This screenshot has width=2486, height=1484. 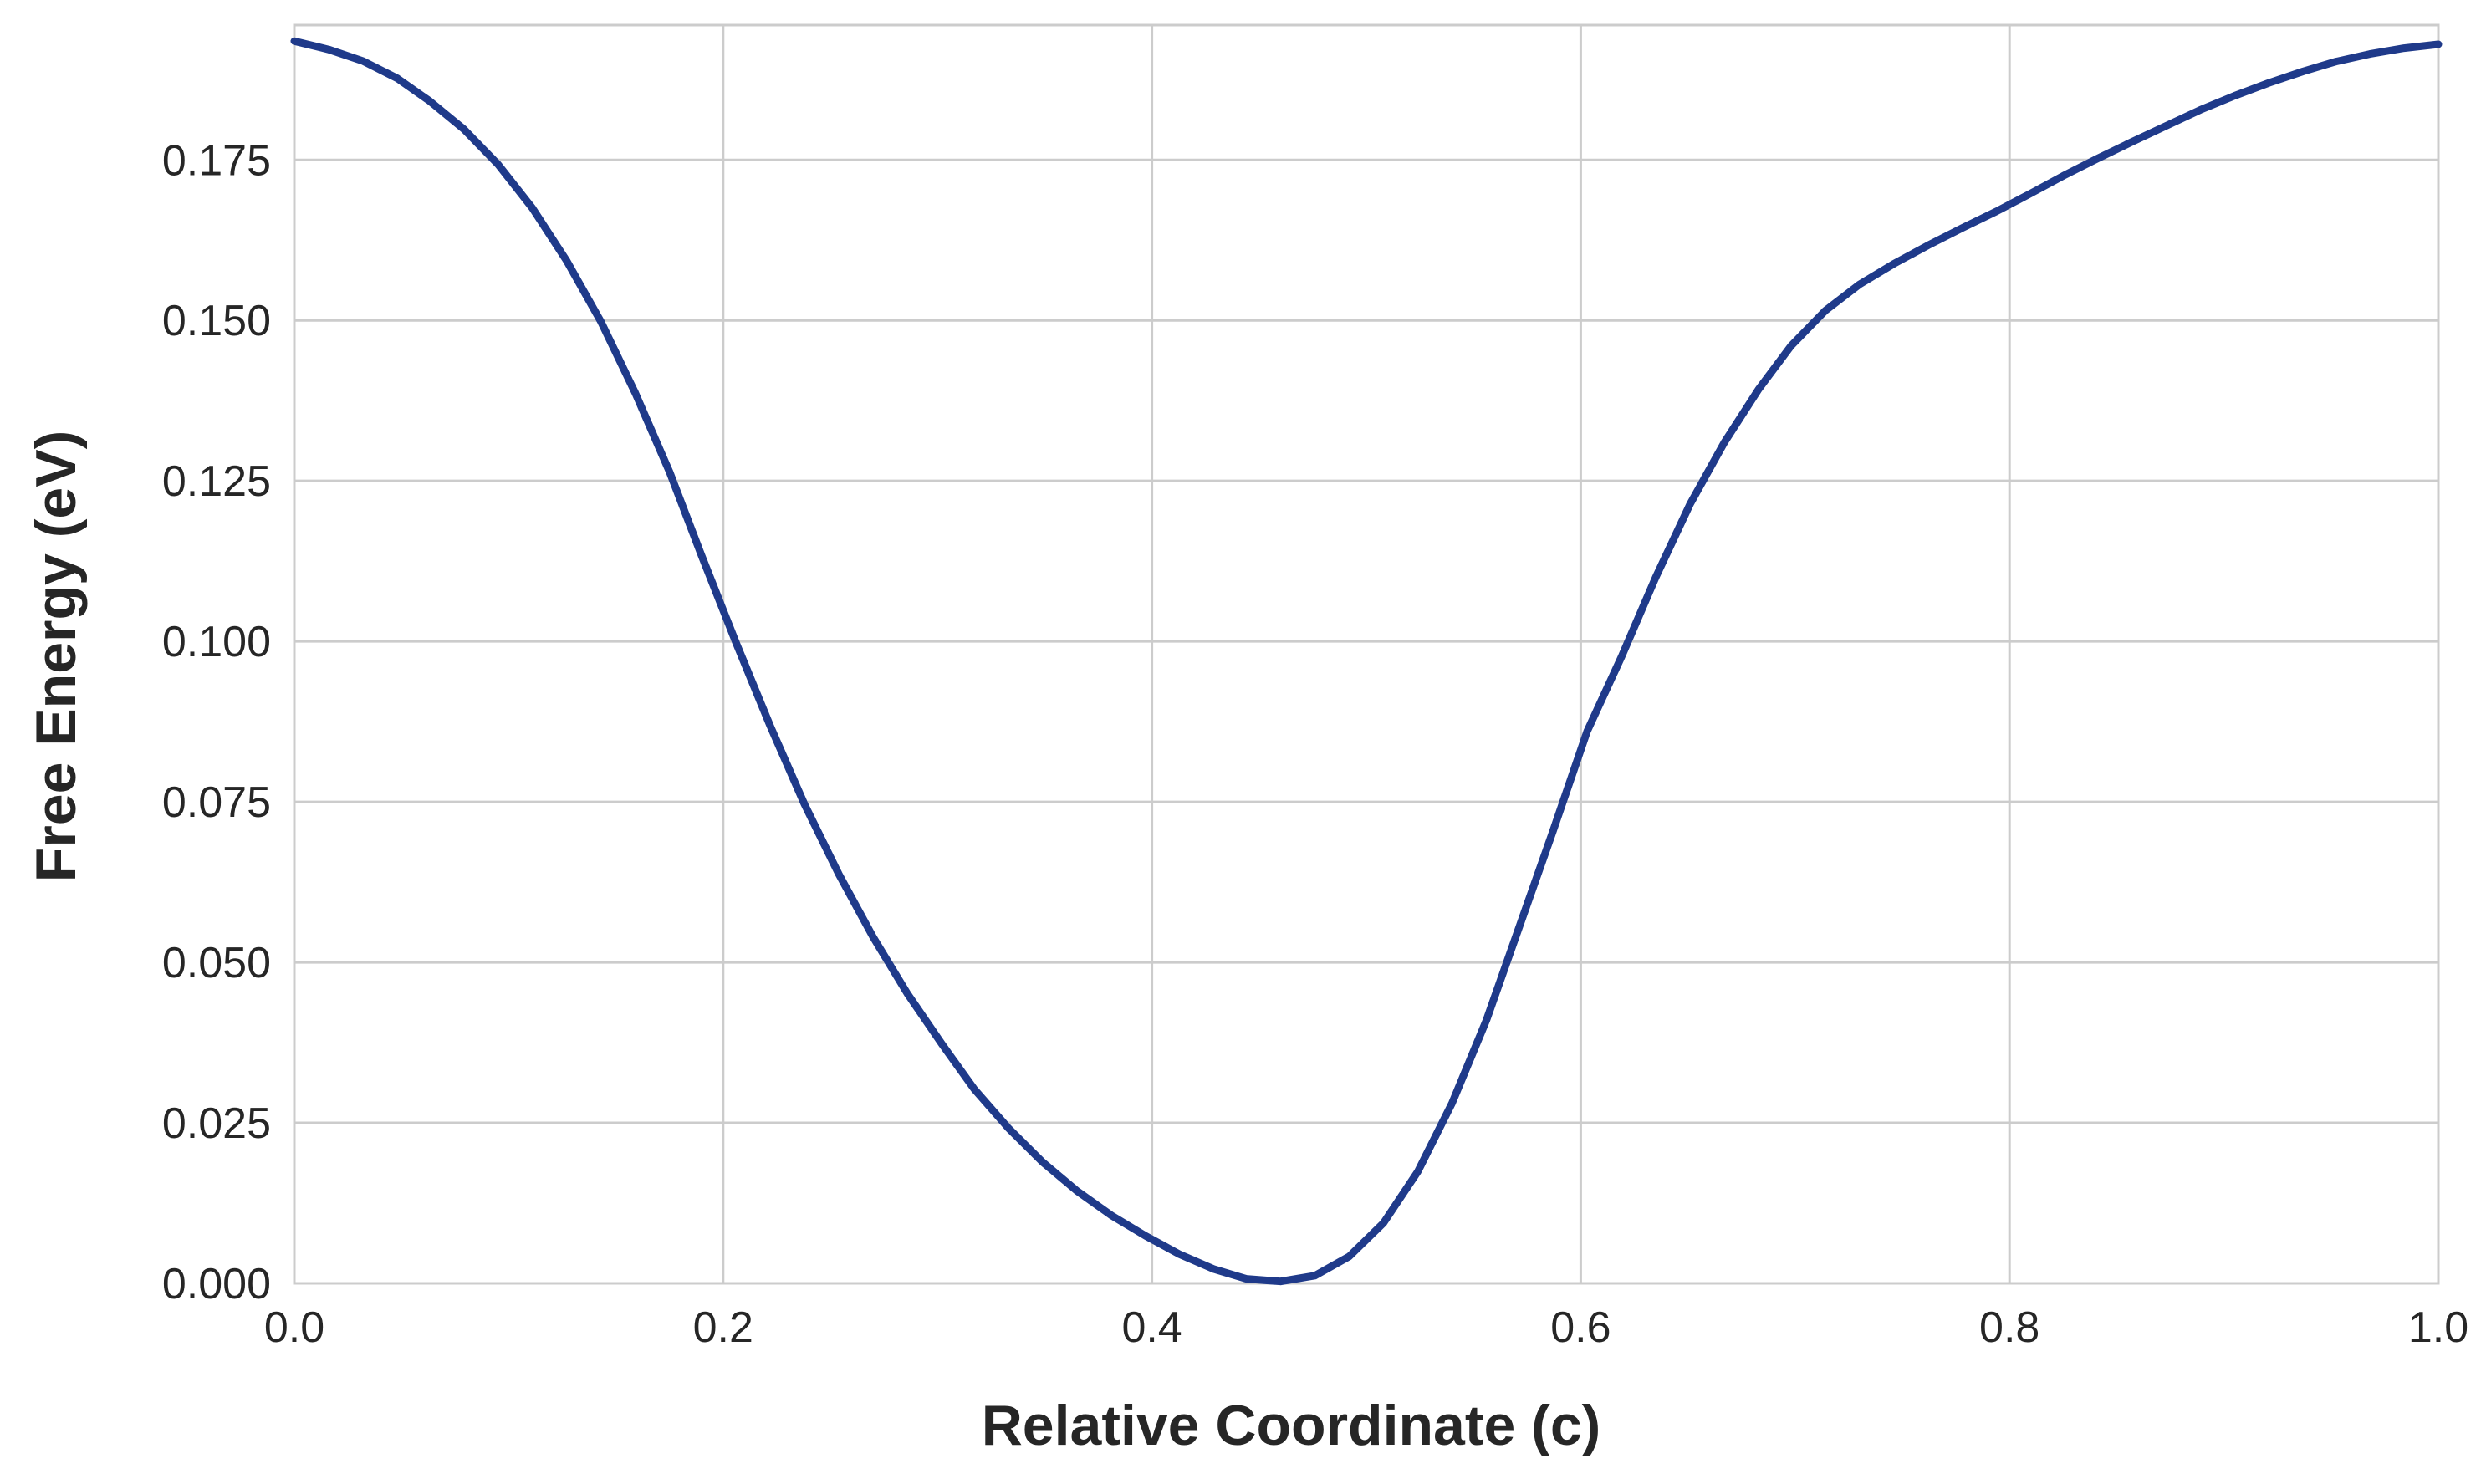 What do you see at coordinates (216, 1123) in the screenshot?
I see `y-tick-label: 0.025` at bounding box center [216, 1123].